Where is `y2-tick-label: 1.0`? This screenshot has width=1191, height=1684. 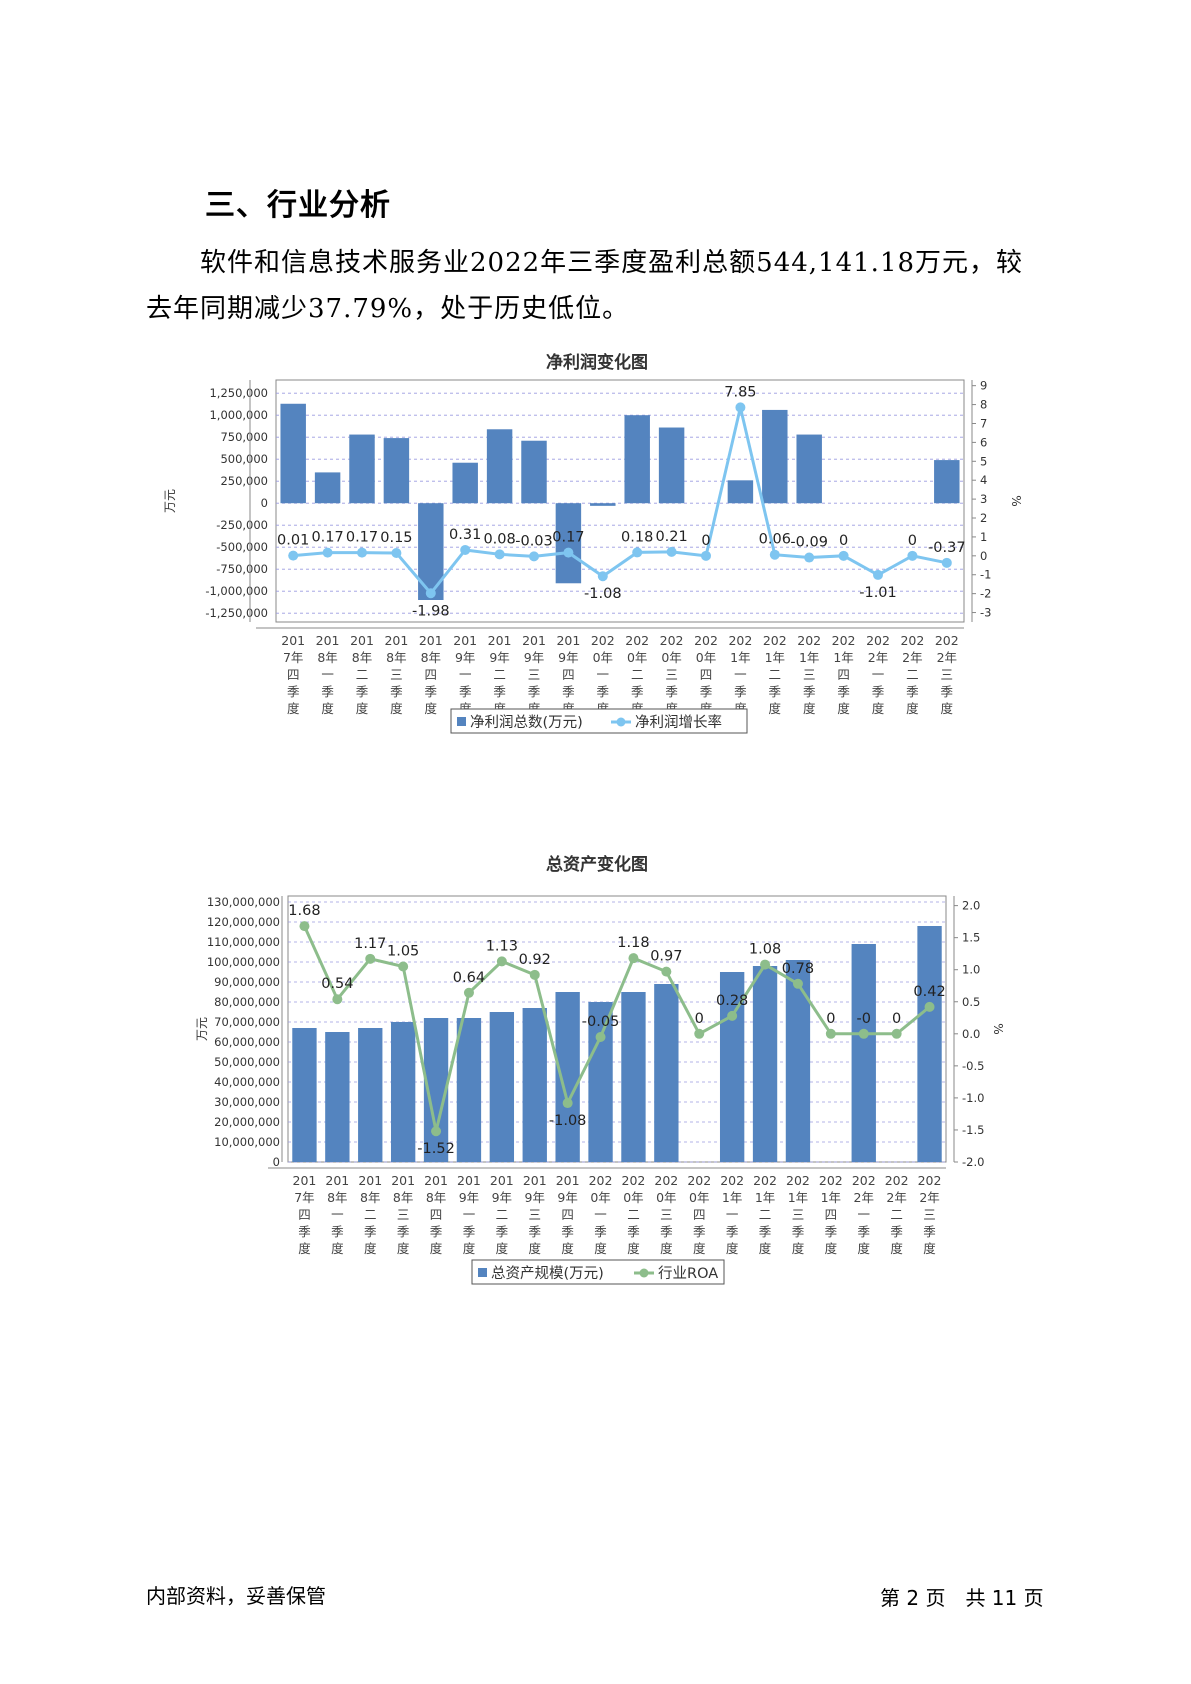 y2-tick-label: 1.0 is located at coordinates (971, 970).